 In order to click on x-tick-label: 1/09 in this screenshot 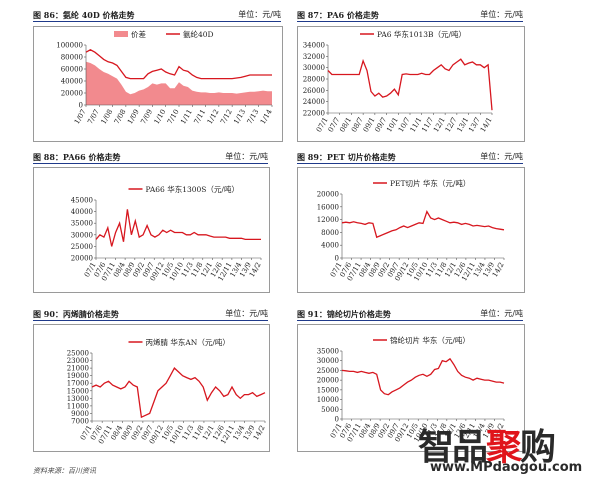, I will do `click(133, 117)`.